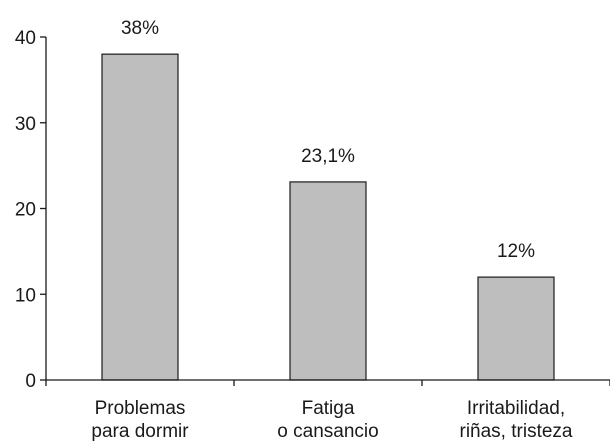 The width and height of the screenshot is (610, 444). What do you see at coordinates (328, 408) in the screenshot?
I see `category-label-line: Fatiga` at bounding box center [328, 408].